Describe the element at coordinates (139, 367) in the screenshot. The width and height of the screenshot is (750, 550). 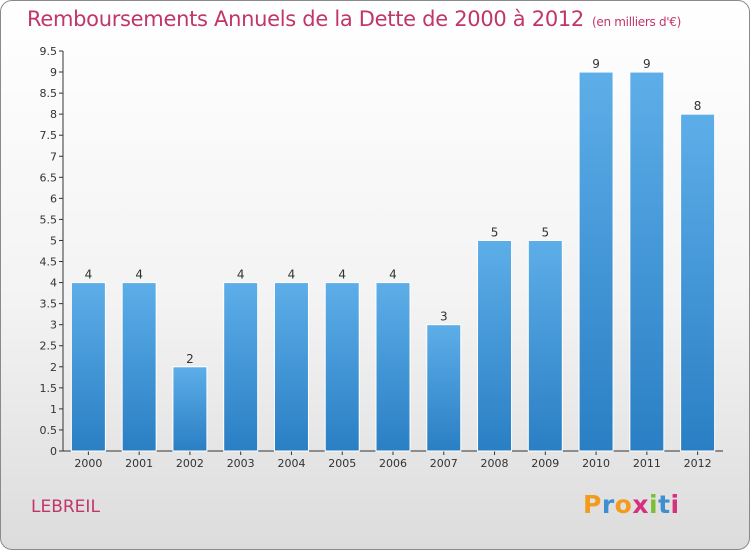
I see `bar-2001` at that location.